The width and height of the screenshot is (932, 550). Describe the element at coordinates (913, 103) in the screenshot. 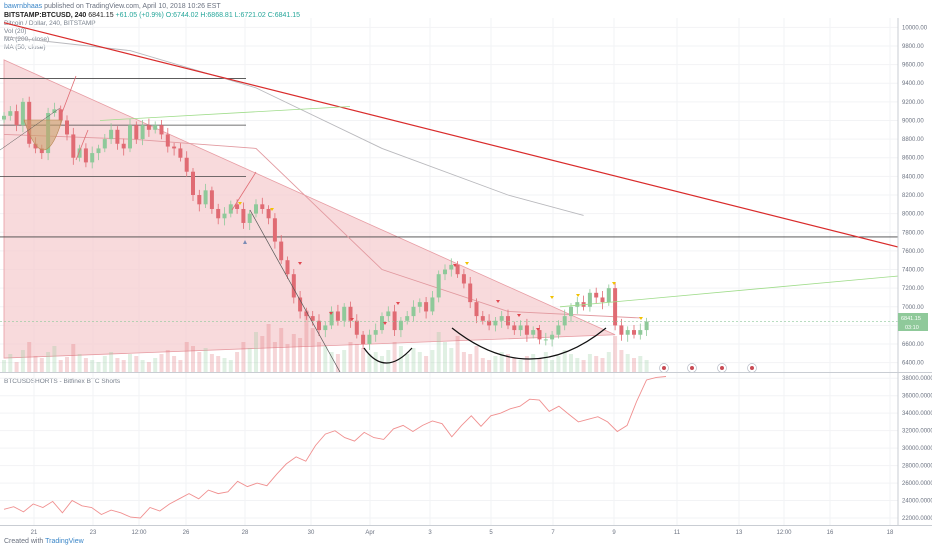

I see `price-tick-label: 9200.00` at that location.